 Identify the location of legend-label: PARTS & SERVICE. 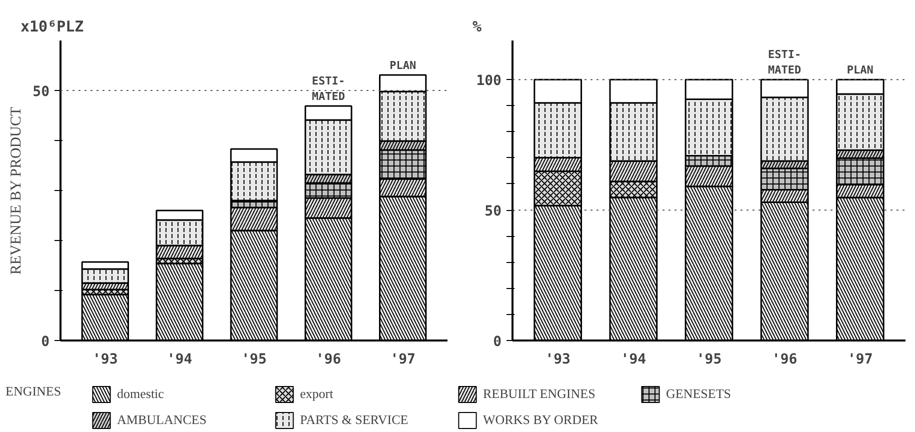
(355, 420).